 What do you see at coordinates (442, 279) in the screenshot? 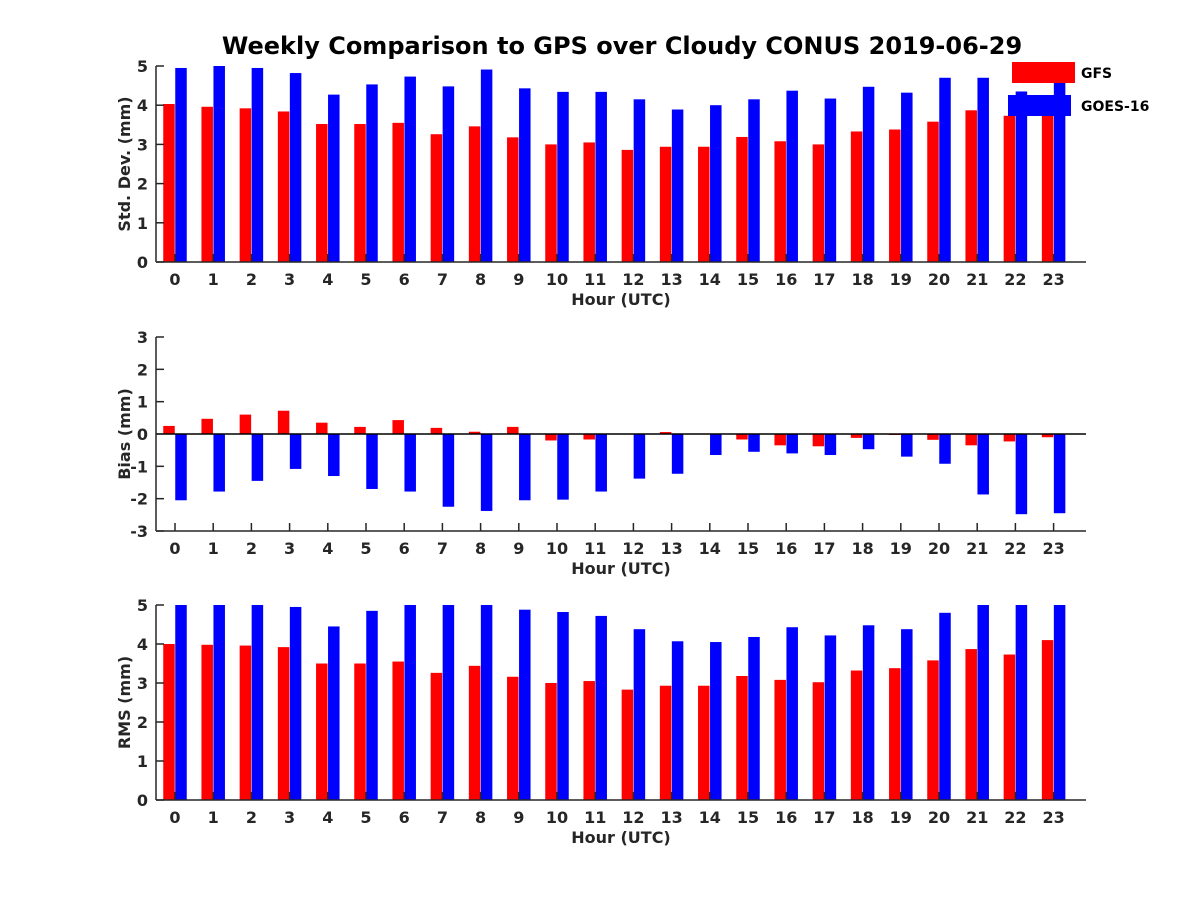
I see `x-tick-label: 7` at bounding box center [442, 279].